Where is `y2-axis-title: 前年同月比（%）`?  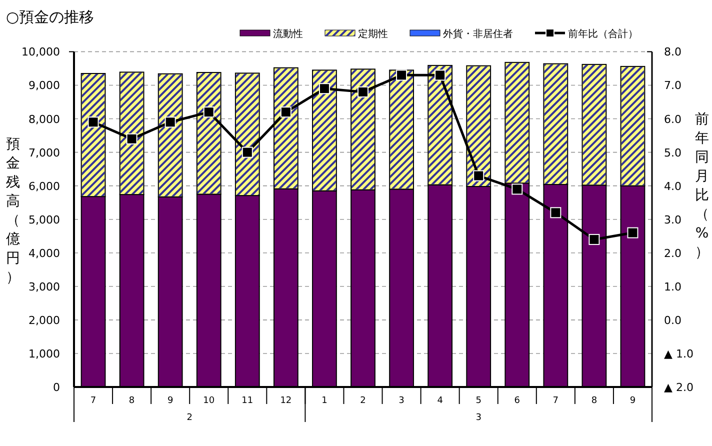
y2-axis-title: 前年同月比（%） is located at coordinates (702, 186).